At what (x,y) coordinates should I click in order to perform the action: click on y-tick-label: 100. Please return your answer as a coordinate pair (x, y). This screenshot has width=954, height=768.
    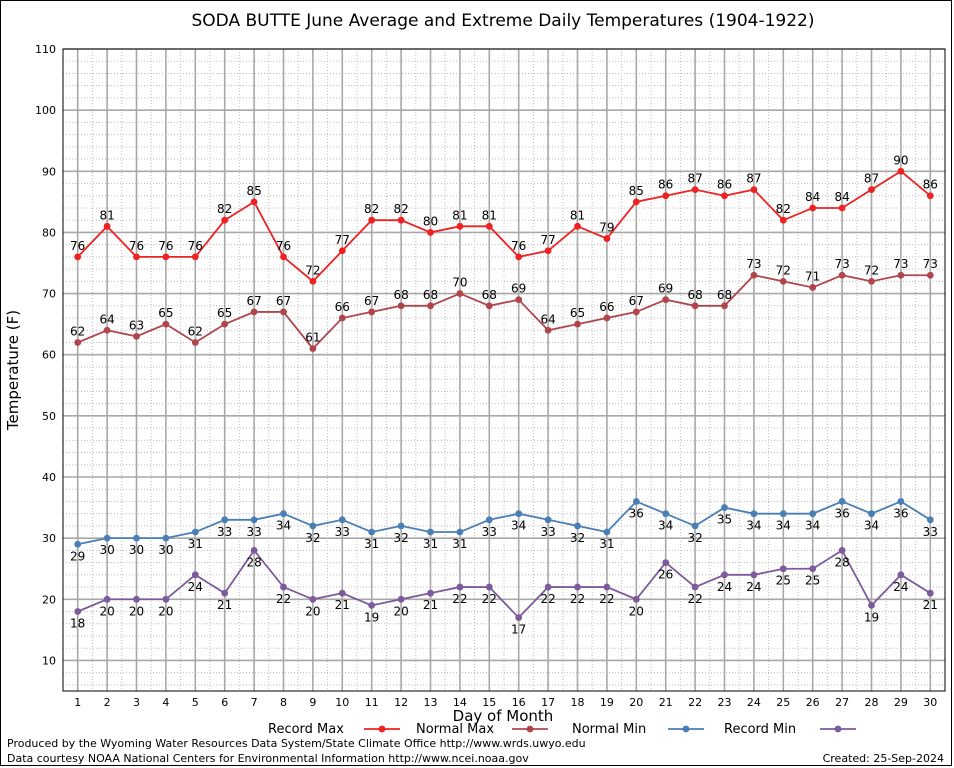
    Looking at the image, I should click on (45, 110).